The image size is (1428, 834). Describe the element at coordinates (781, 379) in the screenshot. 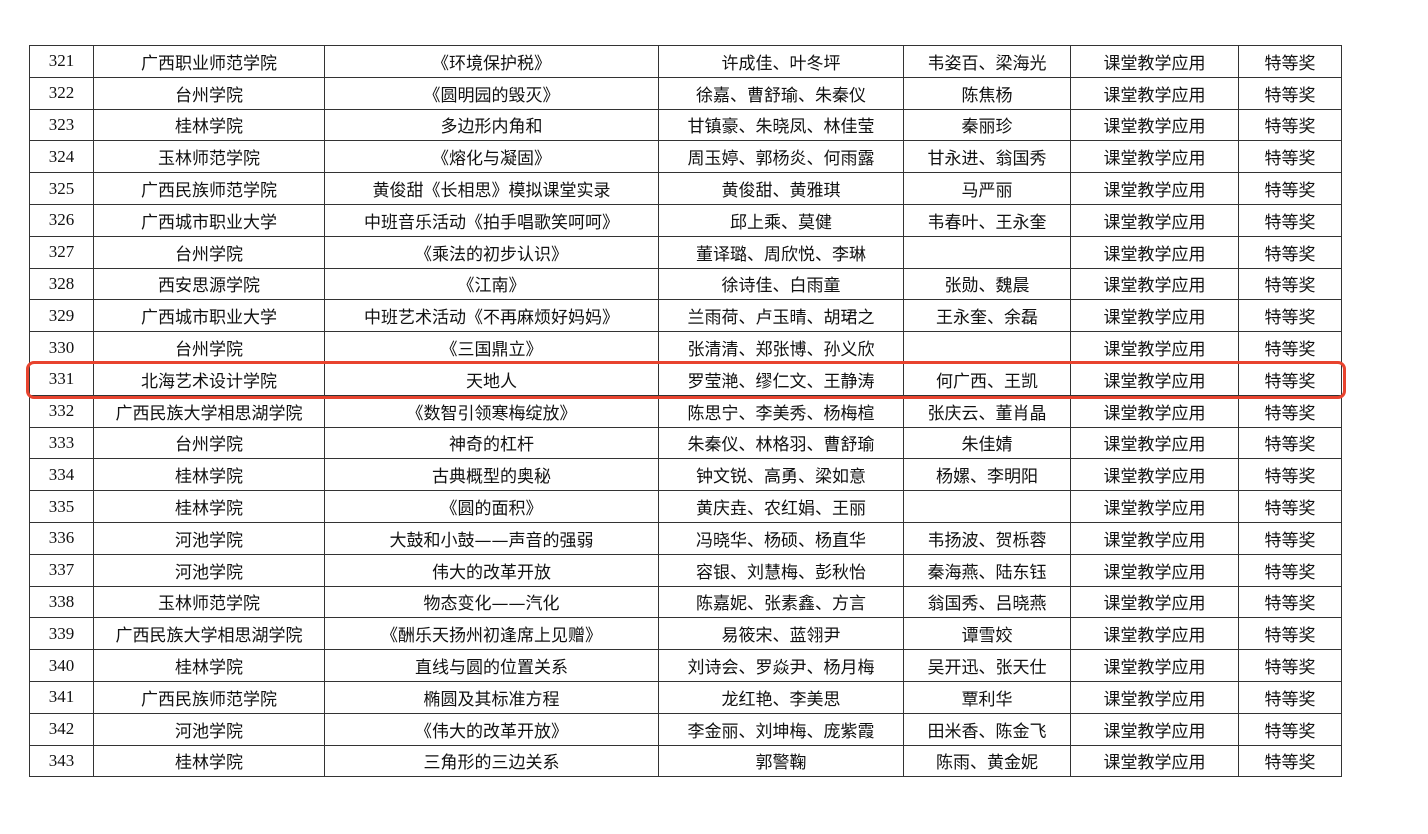

I see `authors-cell: 罗莹滟、缪仁文、王静涛` at that location.